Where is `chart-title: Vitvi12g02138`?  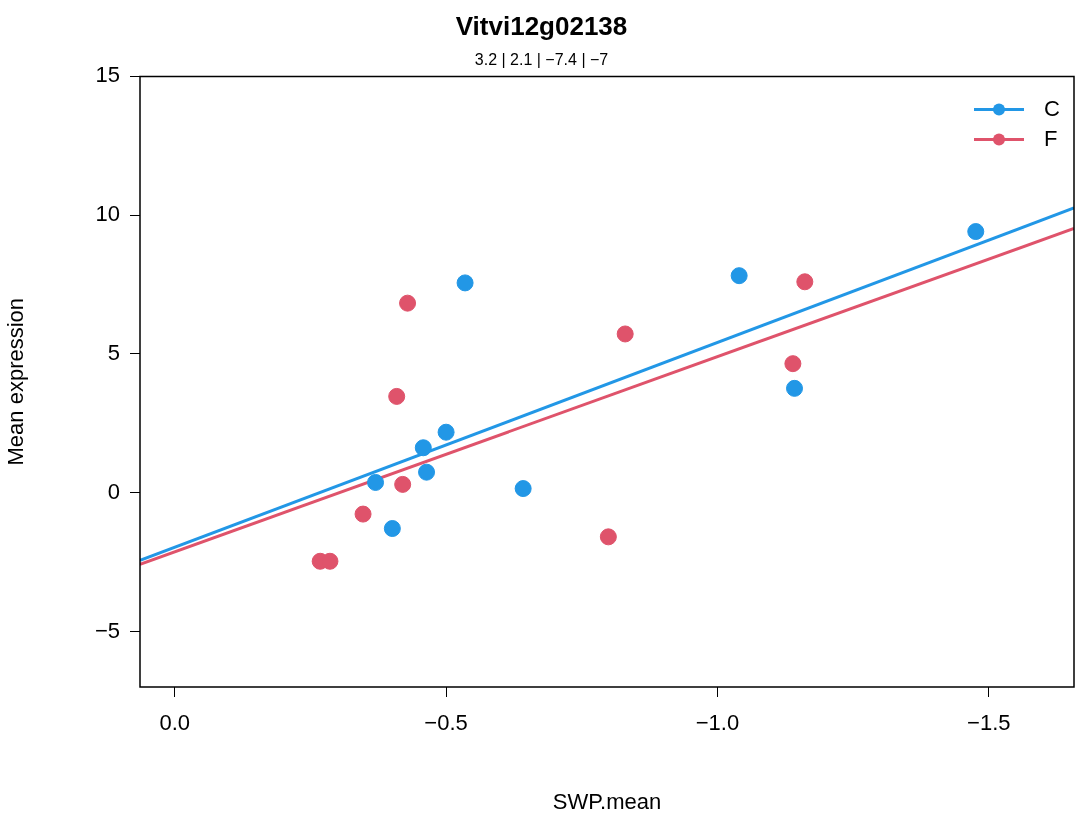 chart-title: Vitvi12g02138 is located at coordinates (541, 25).